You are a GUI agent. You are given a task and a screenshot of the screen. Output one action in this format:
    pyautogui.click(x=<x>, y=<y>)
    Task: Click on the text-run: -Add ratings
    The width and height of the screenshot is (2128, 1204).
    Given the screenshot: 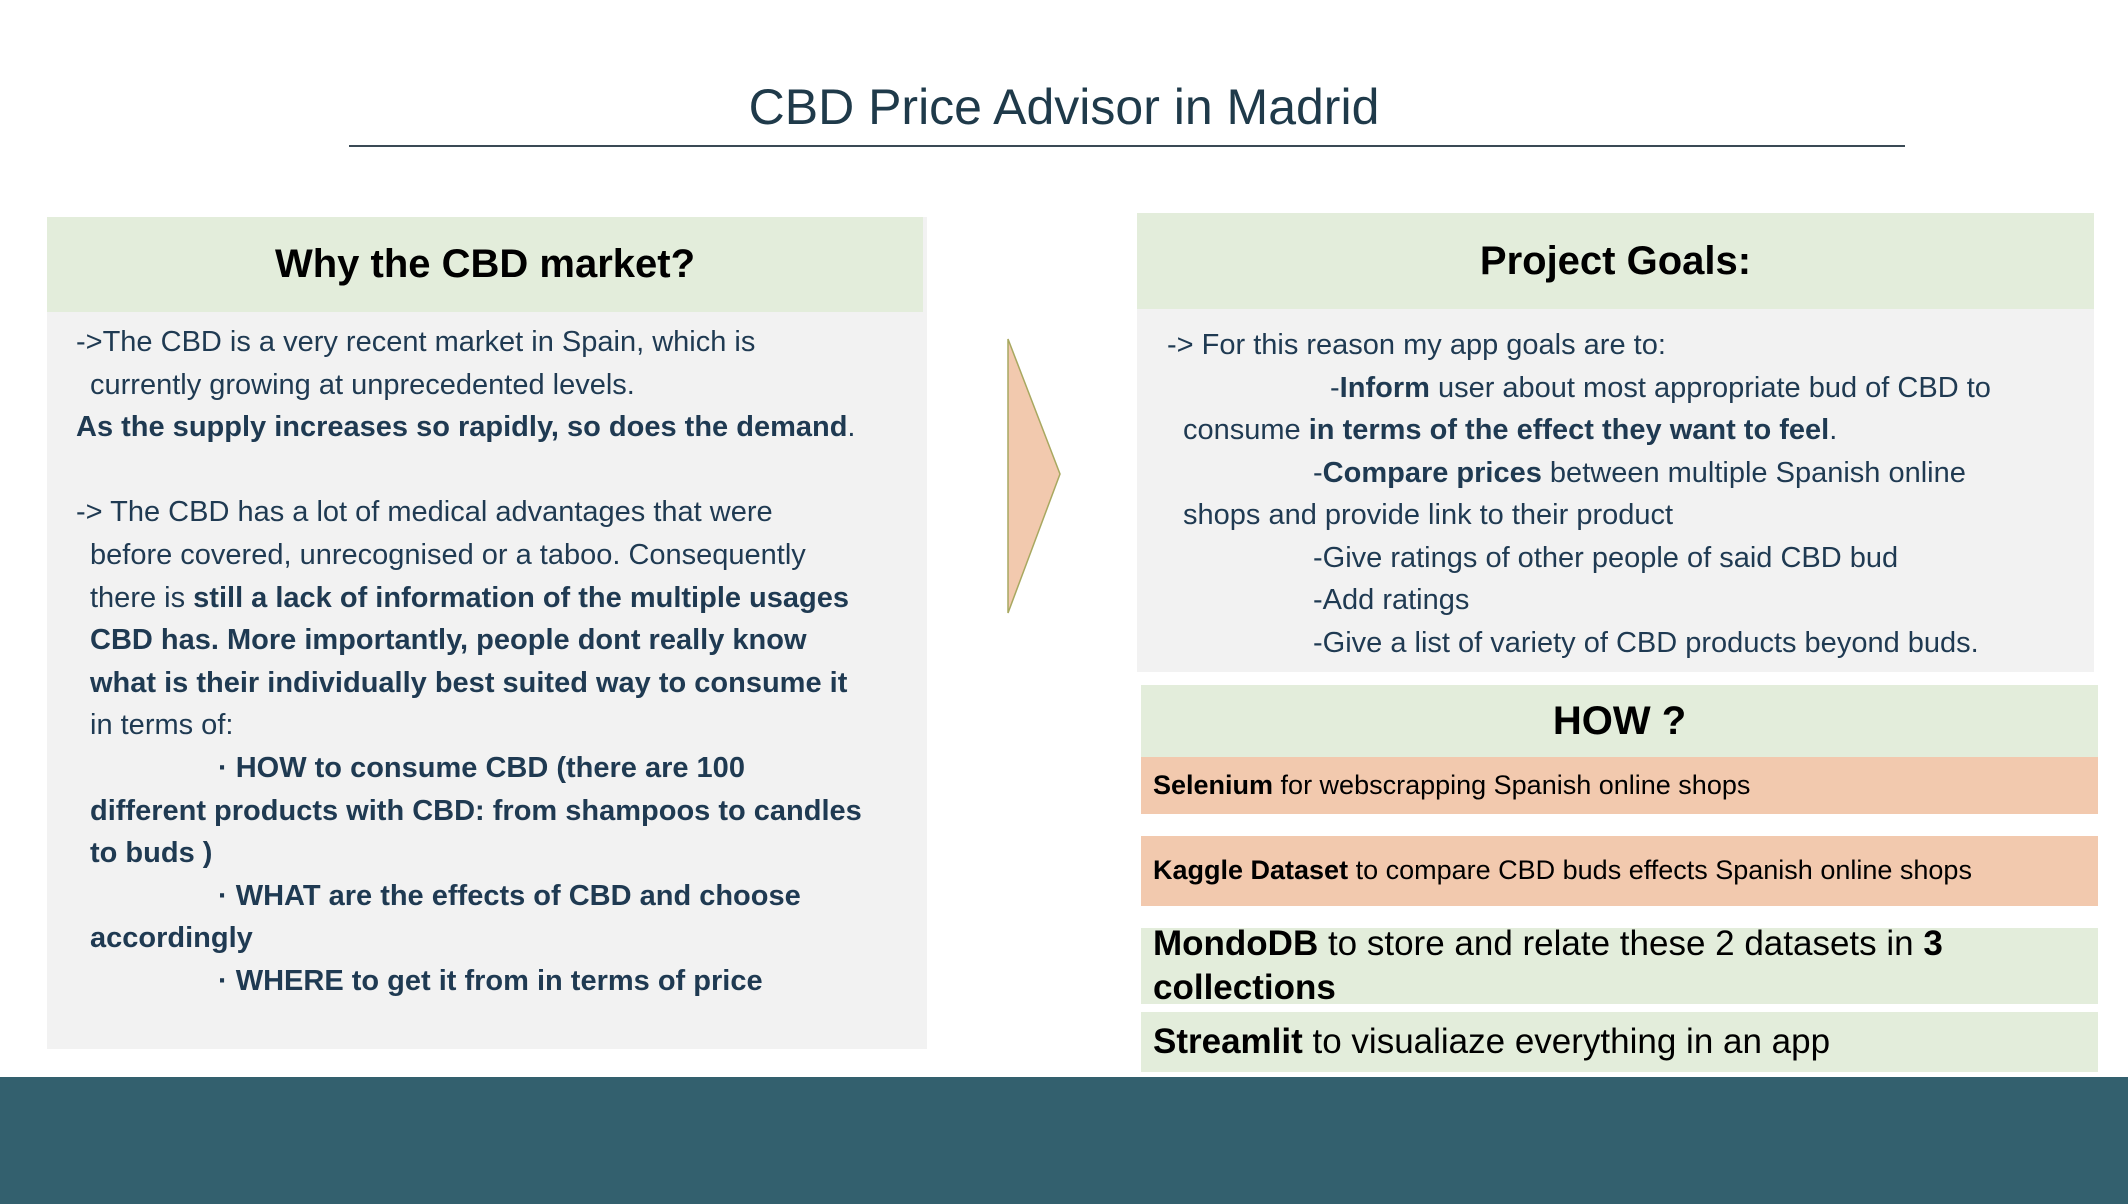 What is the action you would take?
    pyautogui.click(x=1391, y=600)
    